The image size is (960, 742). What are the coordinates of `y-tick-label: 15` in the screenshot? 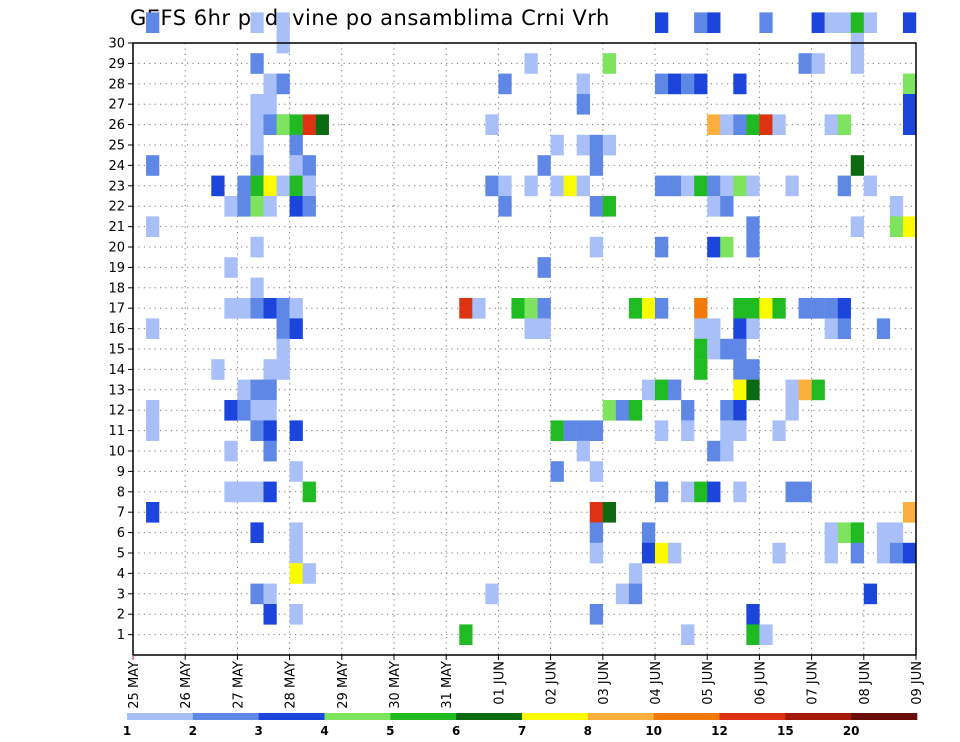 It's located at (116, 350).